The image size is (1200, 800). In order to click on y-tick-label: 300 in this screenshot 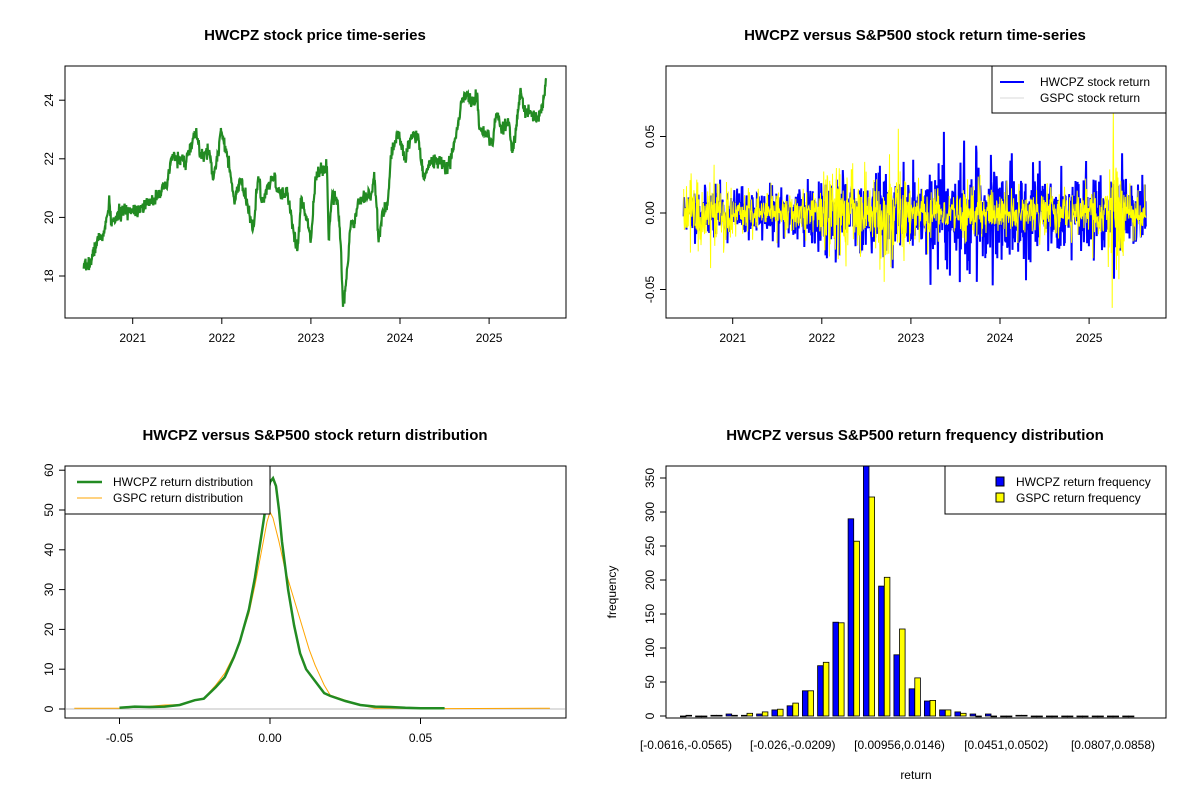, I will do `click(650, 512)`.